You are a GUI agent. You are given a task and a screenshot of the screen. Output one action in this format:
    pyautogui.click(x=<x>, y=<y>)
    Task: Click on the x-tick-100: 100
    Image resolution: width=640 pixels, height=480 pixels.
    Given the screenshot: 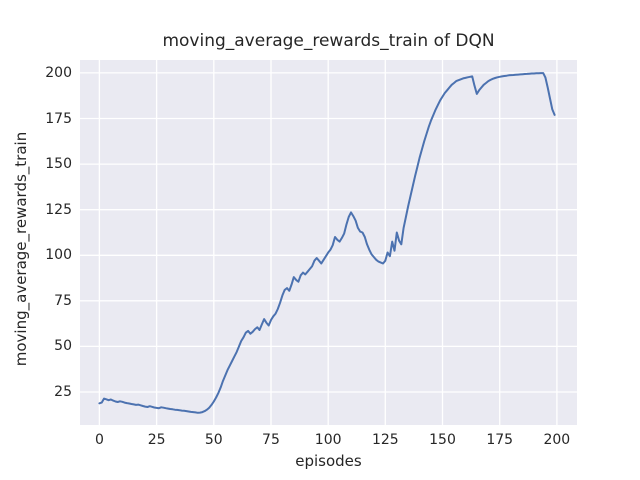 What is the action you would take?
    pyautogui.click(x=328, y=440)
    